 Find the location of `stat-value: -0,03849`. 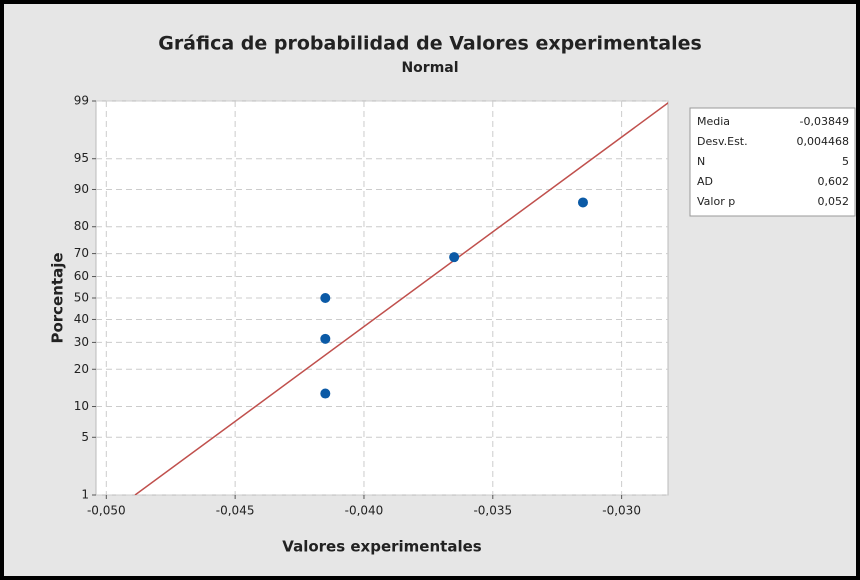

stat-value: -0,03849 is located at coordinates (824, 121).